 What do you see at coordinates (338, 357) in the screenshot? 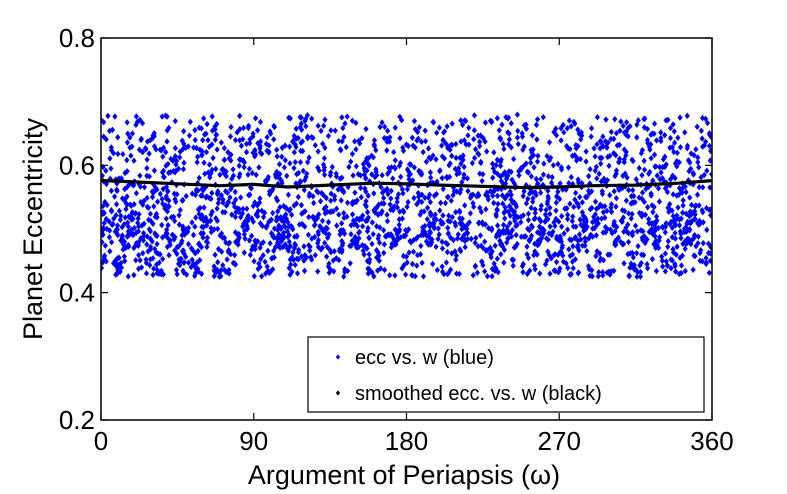
I see `legend-marker-blue` at bounding box center [338, 357].